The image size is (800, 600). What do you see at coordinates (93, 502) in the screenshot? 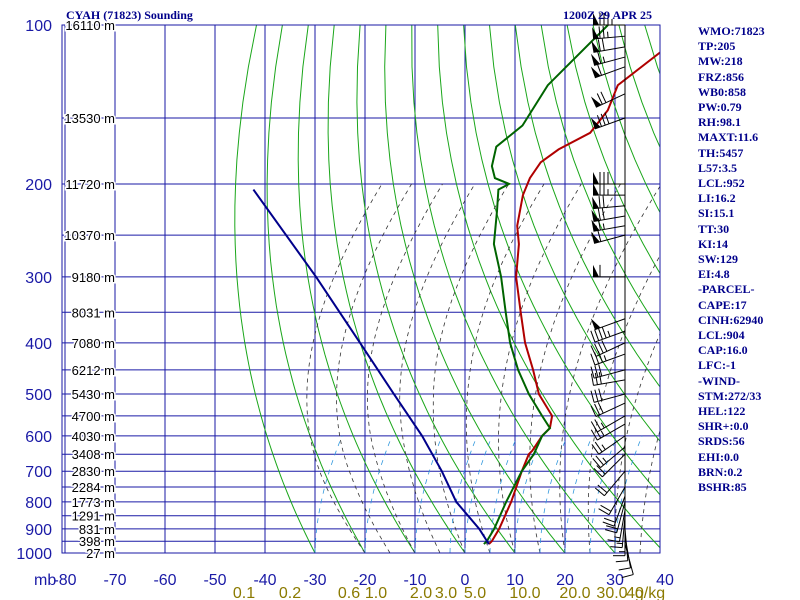
I see `height-label: 1773 m` at bounding box center [93, 502].